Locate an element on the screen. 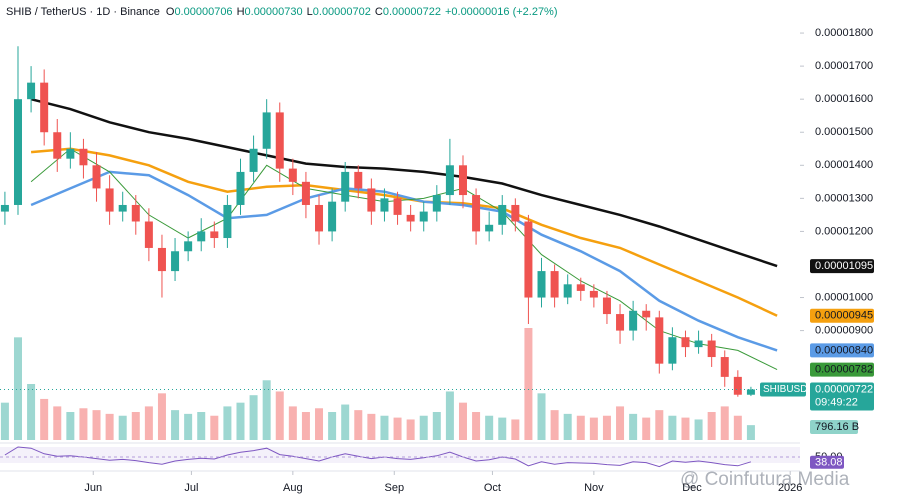 Image resolution: width=919 pixels, height=503 pixels. x-tick-label: Jun is located at coordinates (93, 488).